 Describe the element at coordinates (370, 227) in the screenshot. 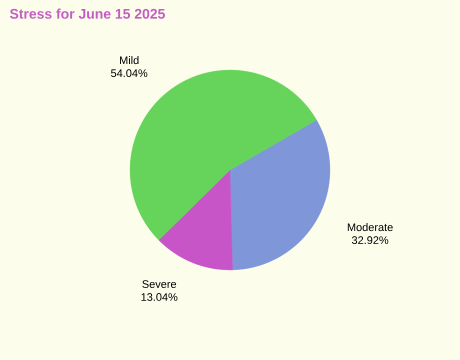

I see `slice-label: Moderate` at that location.